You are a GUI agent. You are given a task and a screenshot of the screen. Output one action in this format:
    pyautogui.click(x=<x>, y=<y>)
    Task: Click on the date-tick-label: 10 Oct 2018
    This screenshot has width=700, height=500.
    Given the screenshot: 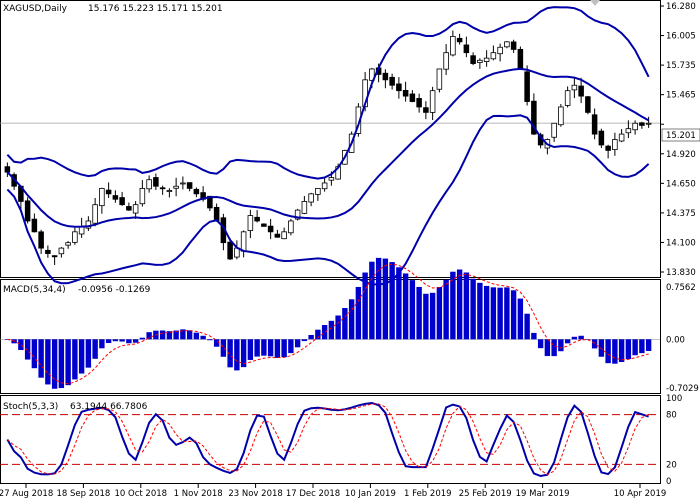 What is the action you would take?
    pyautogui.click(x=141, y=494)
    